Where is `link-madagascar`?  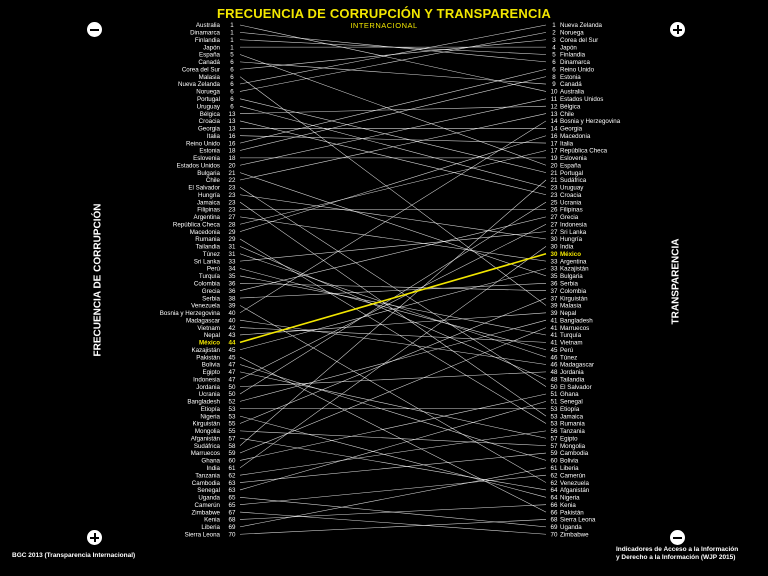
link-madagascar is located at coordinates (393, 342).